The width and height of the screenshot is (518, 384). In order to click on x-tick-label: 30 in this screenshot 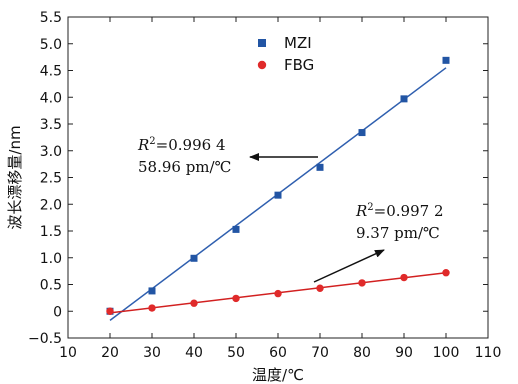, I will do `click(152, 353)`.